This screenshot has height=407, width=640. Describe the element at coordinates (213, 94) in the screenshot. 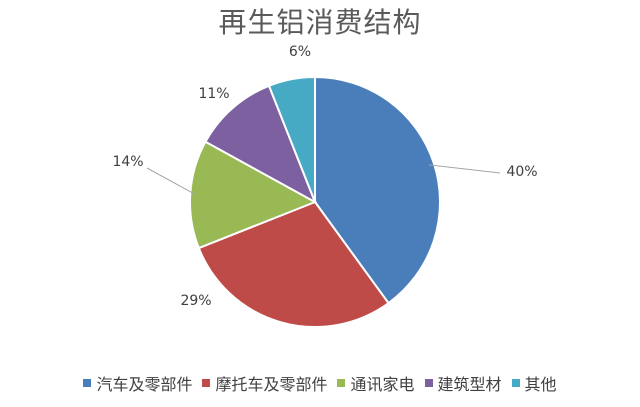

I see `data-label-4: 11%` at that location.